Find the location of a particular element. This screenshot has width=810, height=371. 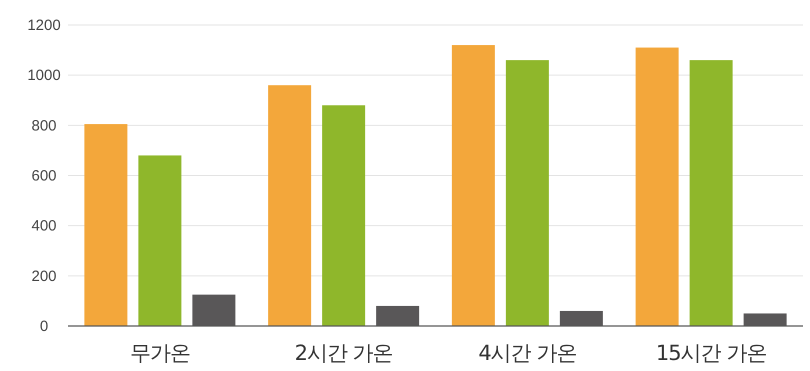

y-tick-label: 1200 is located at coordinates (44, 25).